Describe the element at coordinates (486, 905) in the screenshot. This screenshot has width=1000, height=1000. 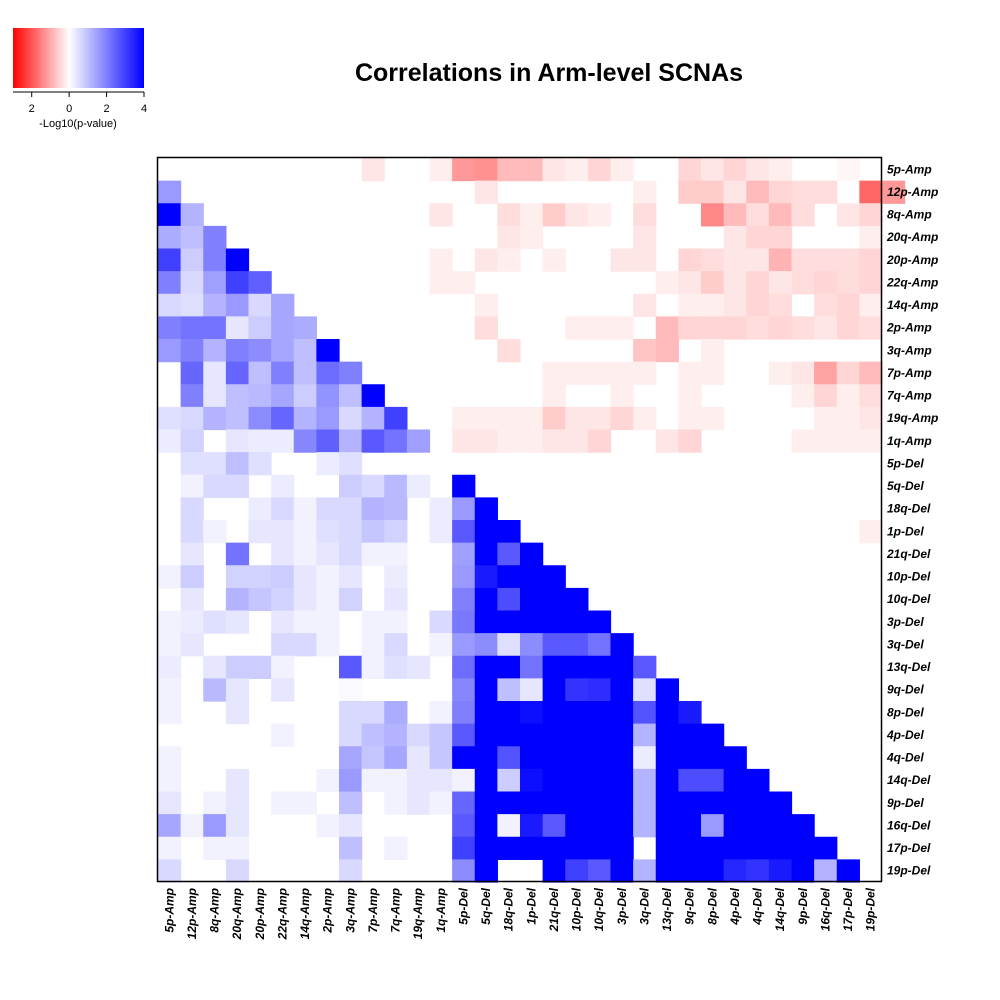
I see `column-label: 5q-Del` at that location.